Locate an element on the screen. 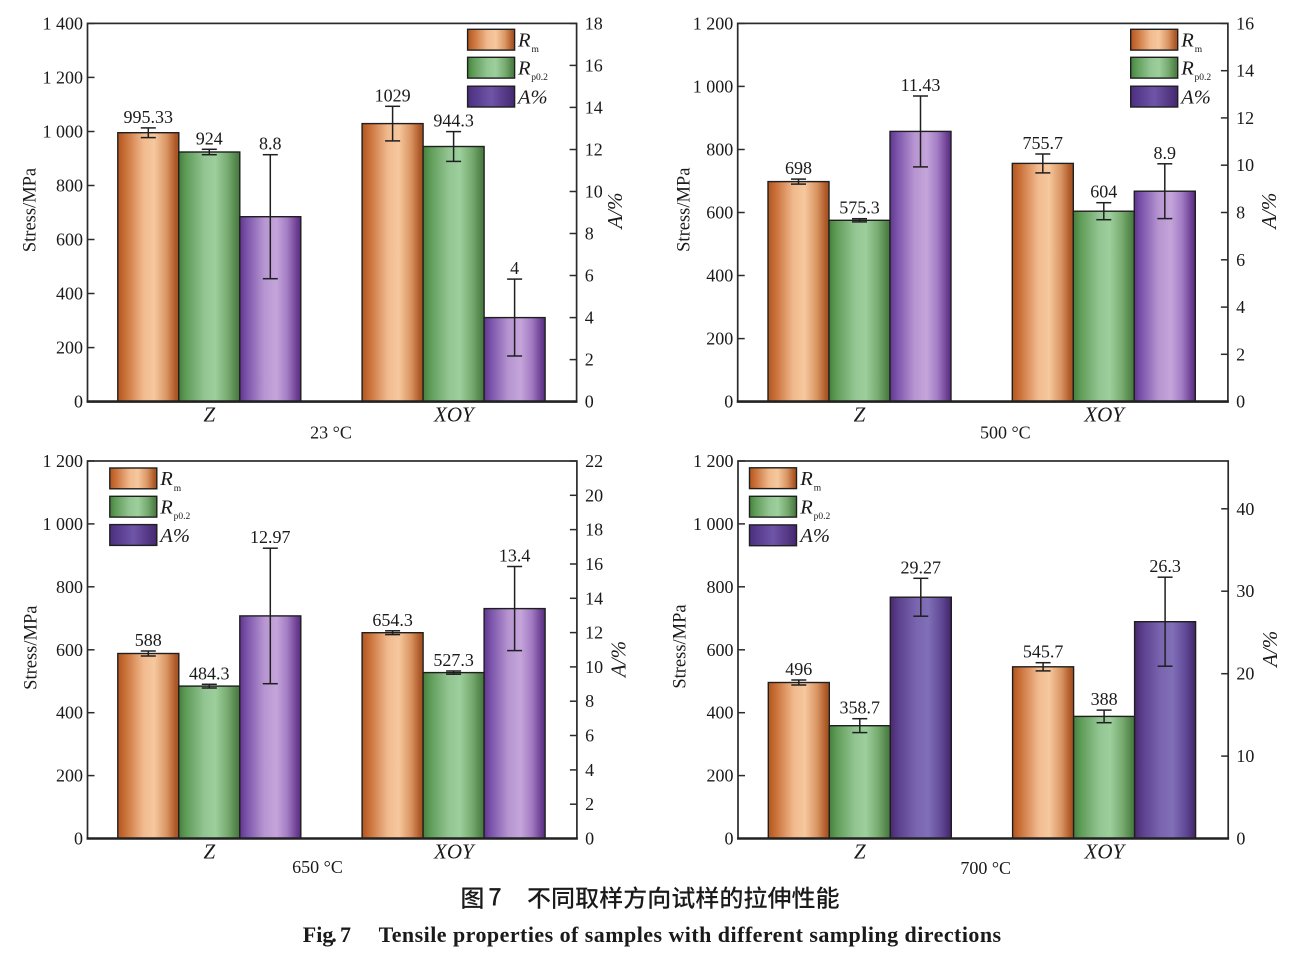 The height and width of the screenshot is (968, 1296). svg-text: 11.43 is located at coordinates (921, 85).